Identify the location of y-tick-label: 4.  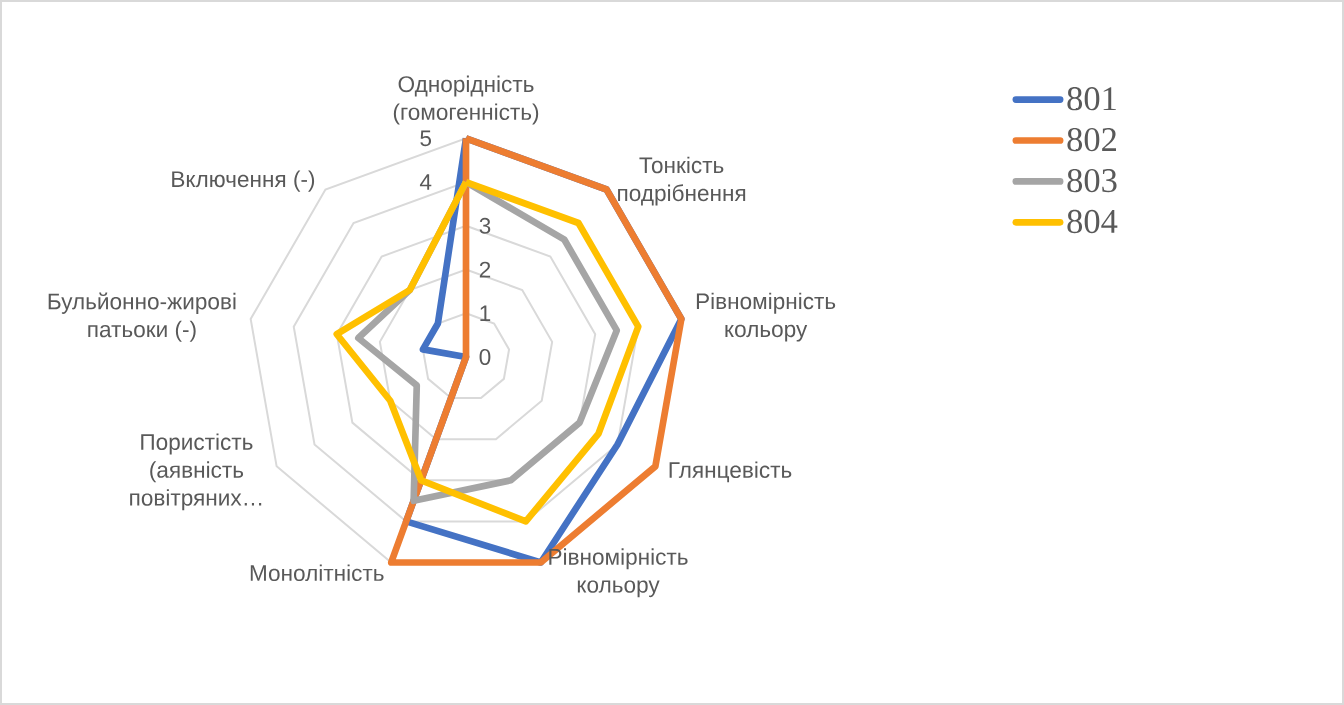
(425, 182).